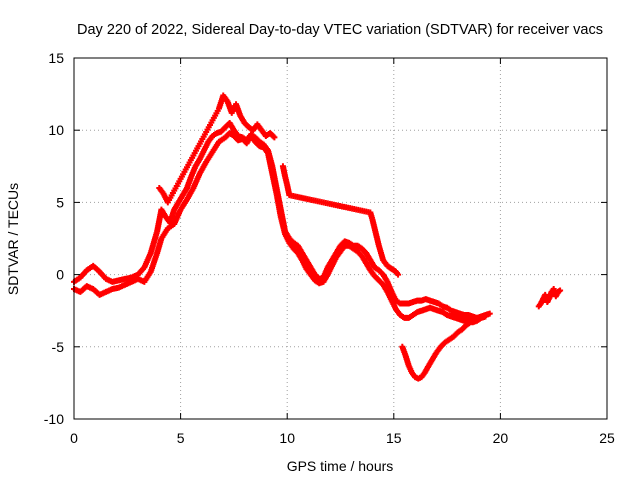  I want to click on y-tick-label: 0, so click(60, 275).